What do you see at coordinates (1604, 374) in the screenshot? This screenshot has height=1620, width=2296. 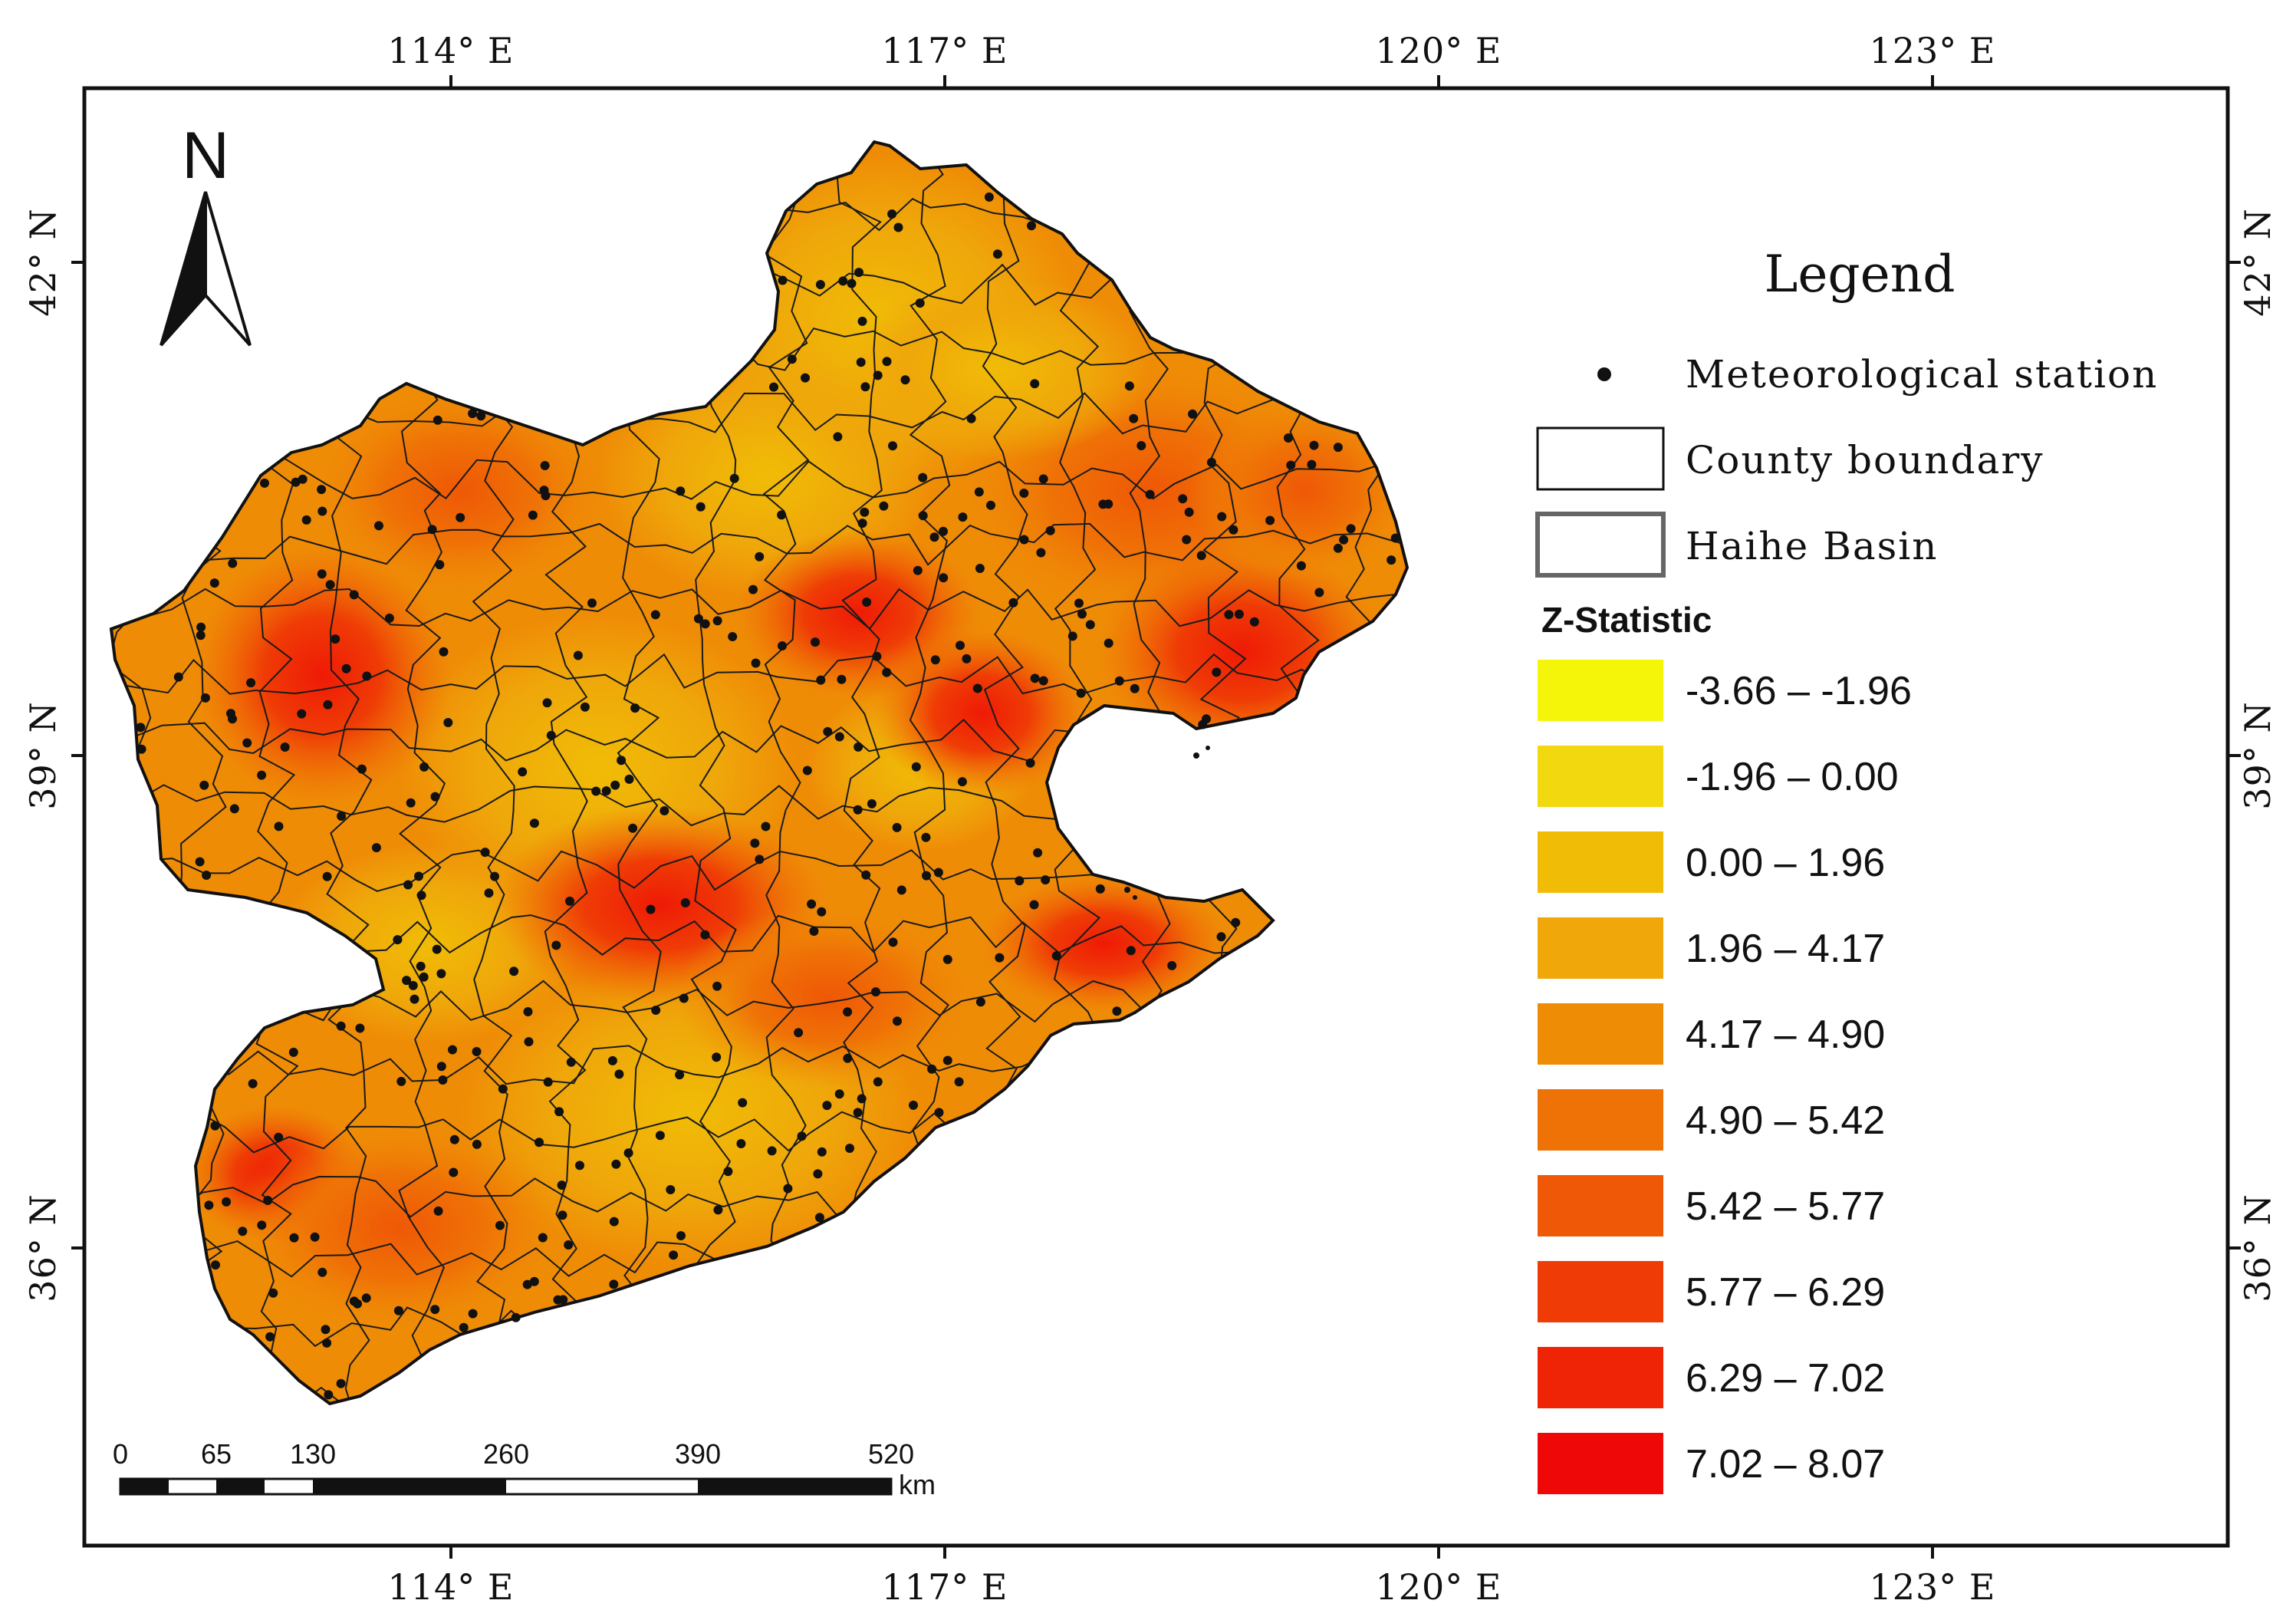 I see `station-dot-icon` at bounding box center [1604, 374].